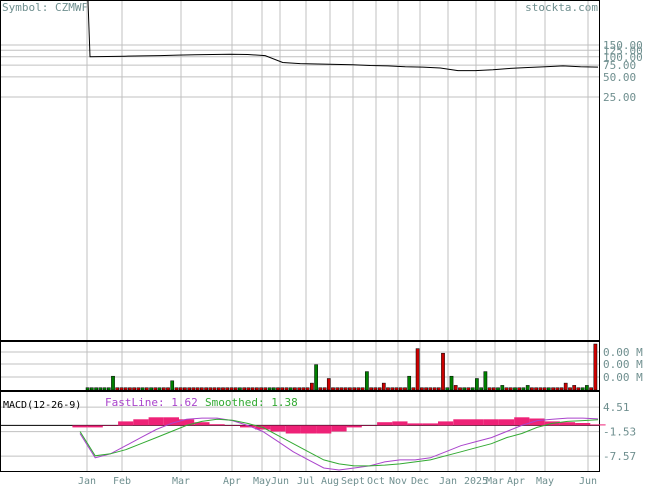 The height and width of the screenshot is (486, 655). I want to click on x-tick-label: Dec, so click(420, 481).